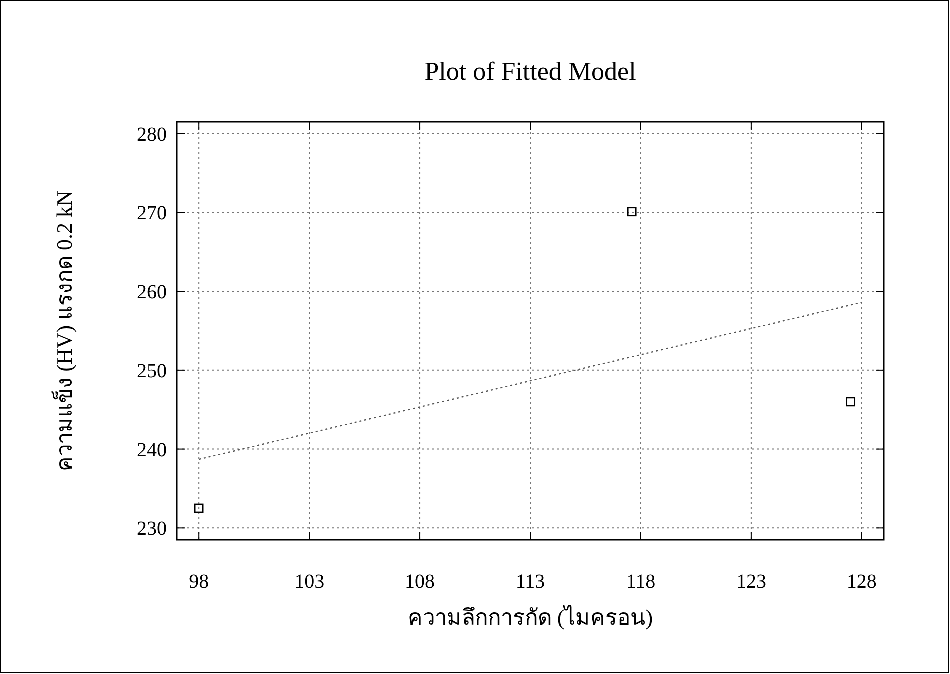  What do you see at coordinates (531, 617) in the screenshot?
I see `x-axis-title: ความลึกการกัด (ไมครอน)` at bounding box center [531, 617].